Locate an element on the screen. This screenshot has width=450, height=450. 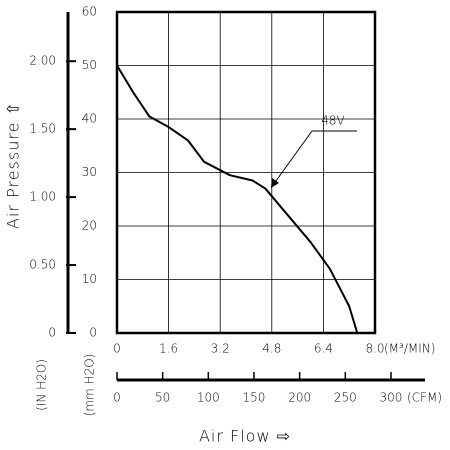
y2-tick-label: 1.50 is located at coordinates (42, 129).